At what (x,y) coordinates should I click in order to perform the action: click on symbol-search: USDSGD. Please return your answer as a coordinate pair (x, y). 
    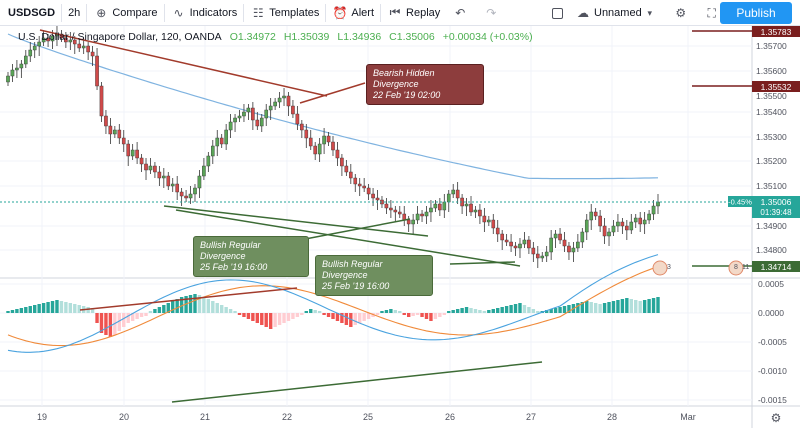
    Looking at the image, I should click on (32, 12).